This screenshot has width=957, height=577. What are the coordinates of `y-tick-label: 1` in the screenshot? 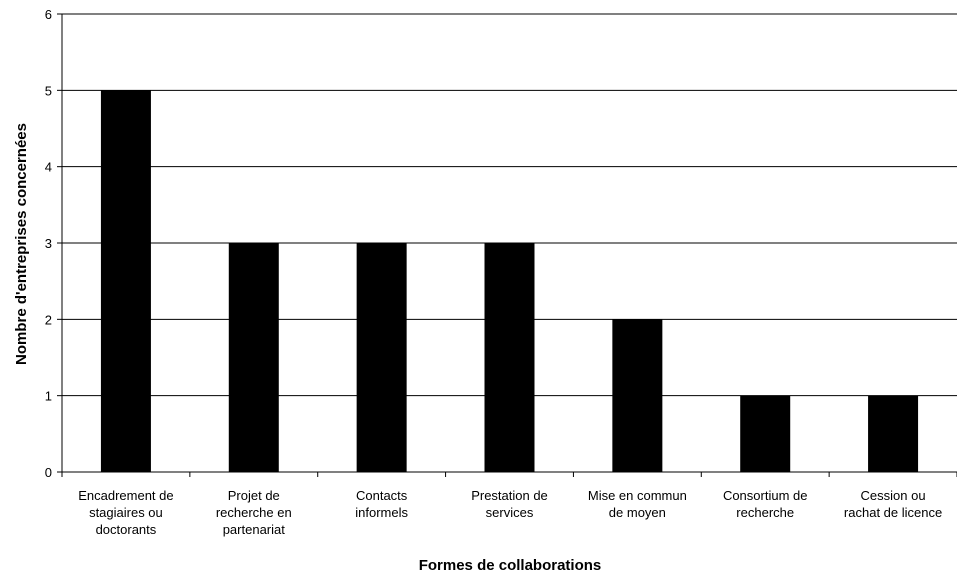 It's located at (48, 396).